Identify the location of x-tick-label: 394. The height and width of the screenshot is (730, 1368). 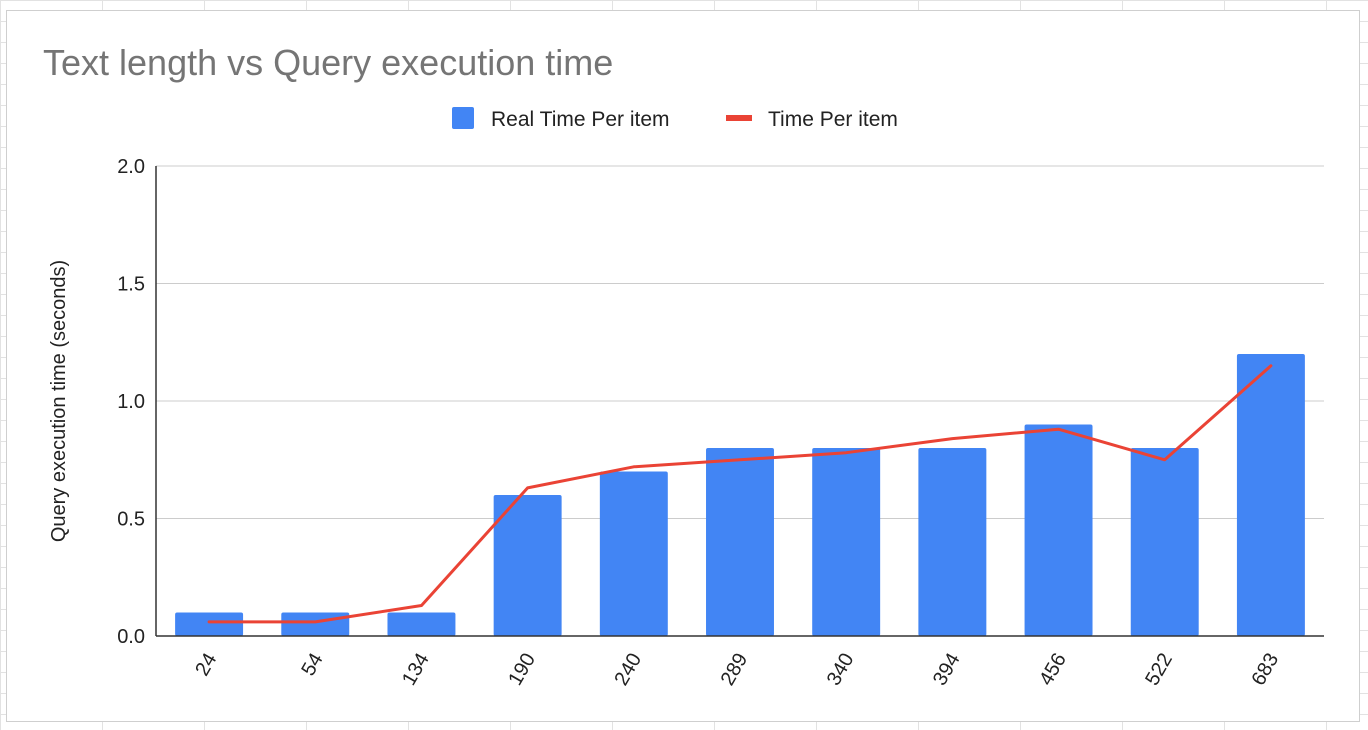
(947, 670).